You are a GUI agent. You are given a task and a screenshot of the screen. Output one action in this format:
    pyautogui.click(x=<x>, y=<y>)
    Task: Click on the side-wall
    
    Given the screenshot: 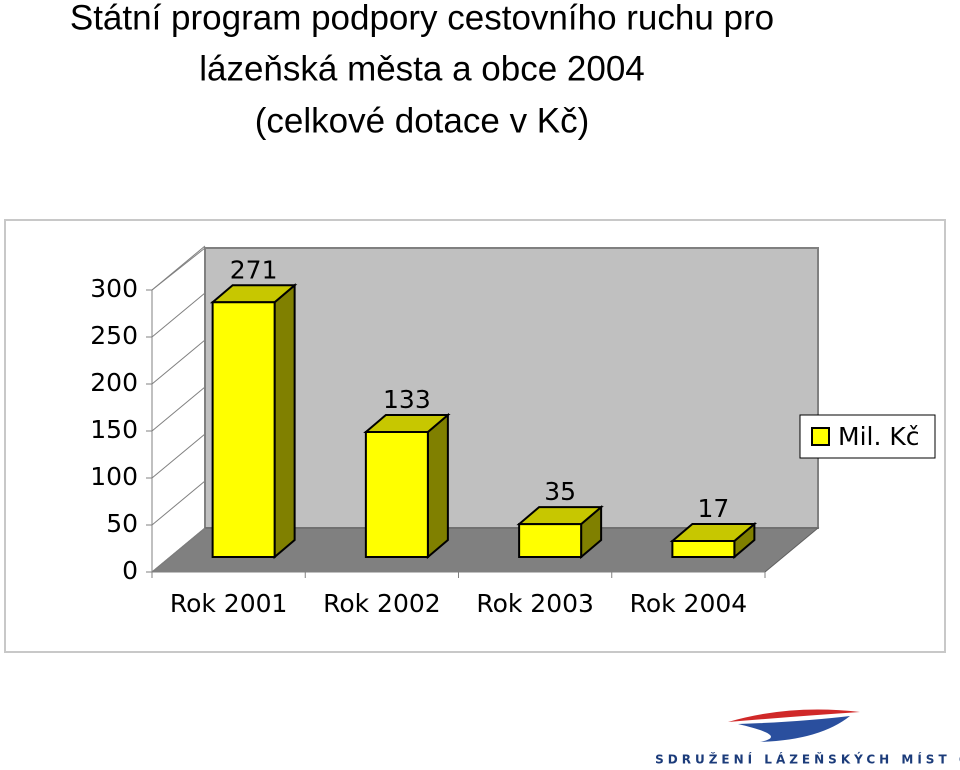 What is the action you would take?
    pyautogui.click(x=178, y=410)
    